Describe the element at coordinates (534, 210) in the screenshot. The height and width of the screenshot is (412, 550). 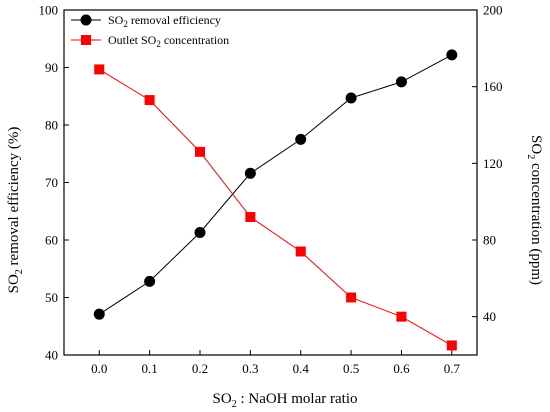
I see `right-y-axis-title: SO2 concentration (ppm)` at that location.